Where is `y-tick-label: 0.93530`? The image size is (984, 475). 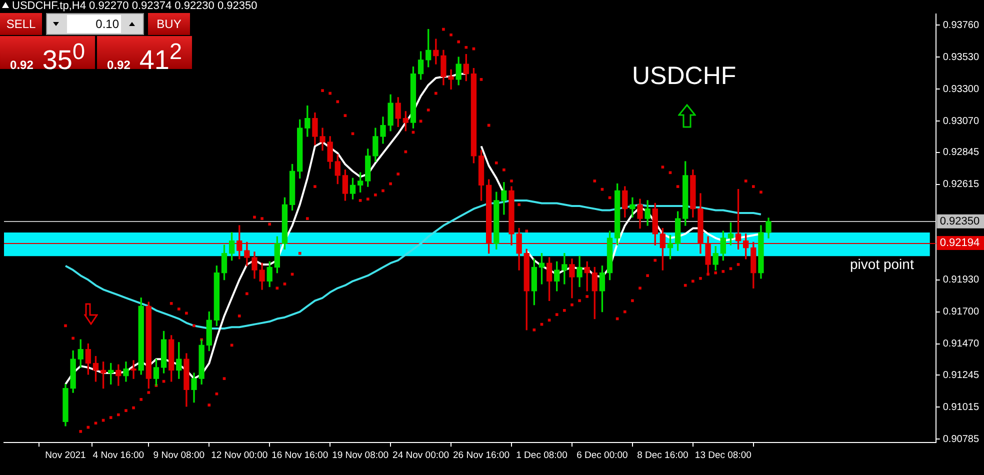
y-tick-label: 0.93530 is located at coordinates (961, 57).